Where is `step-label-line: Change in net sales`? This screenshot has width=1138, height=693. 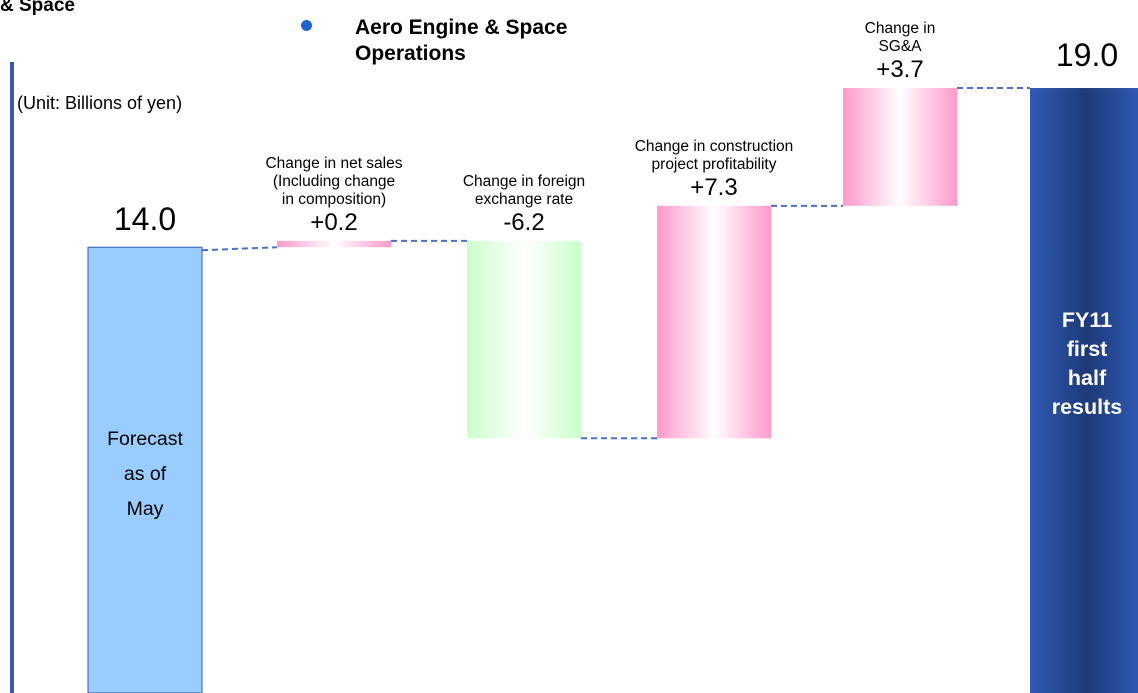 step-label-line: Change in net sales is located at coordinates (334, 163).